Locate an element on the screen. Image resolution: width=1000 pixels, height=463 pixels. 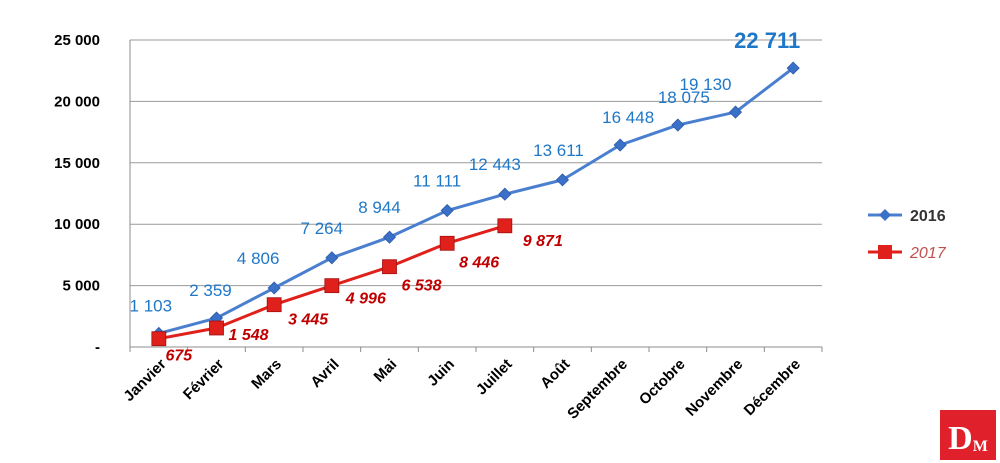
x-tick-label: Octobre is located at coordinates (662, 382).